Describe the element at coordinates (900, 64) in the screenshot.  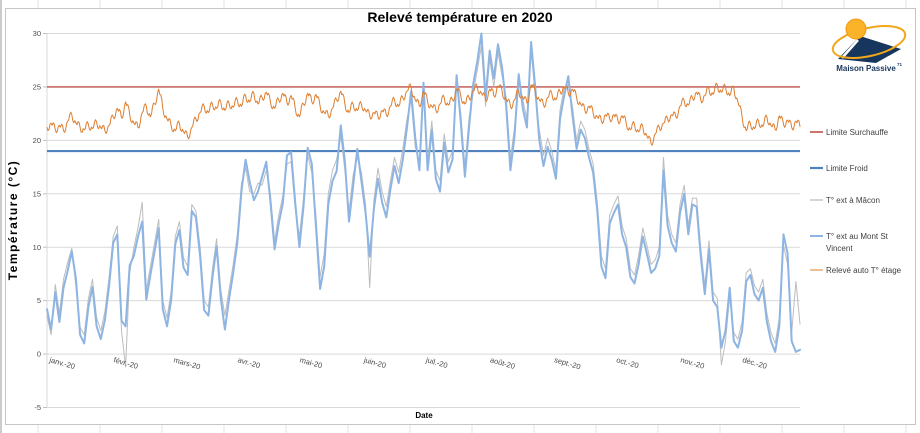
I see `logo-superscript: 71` at that location.